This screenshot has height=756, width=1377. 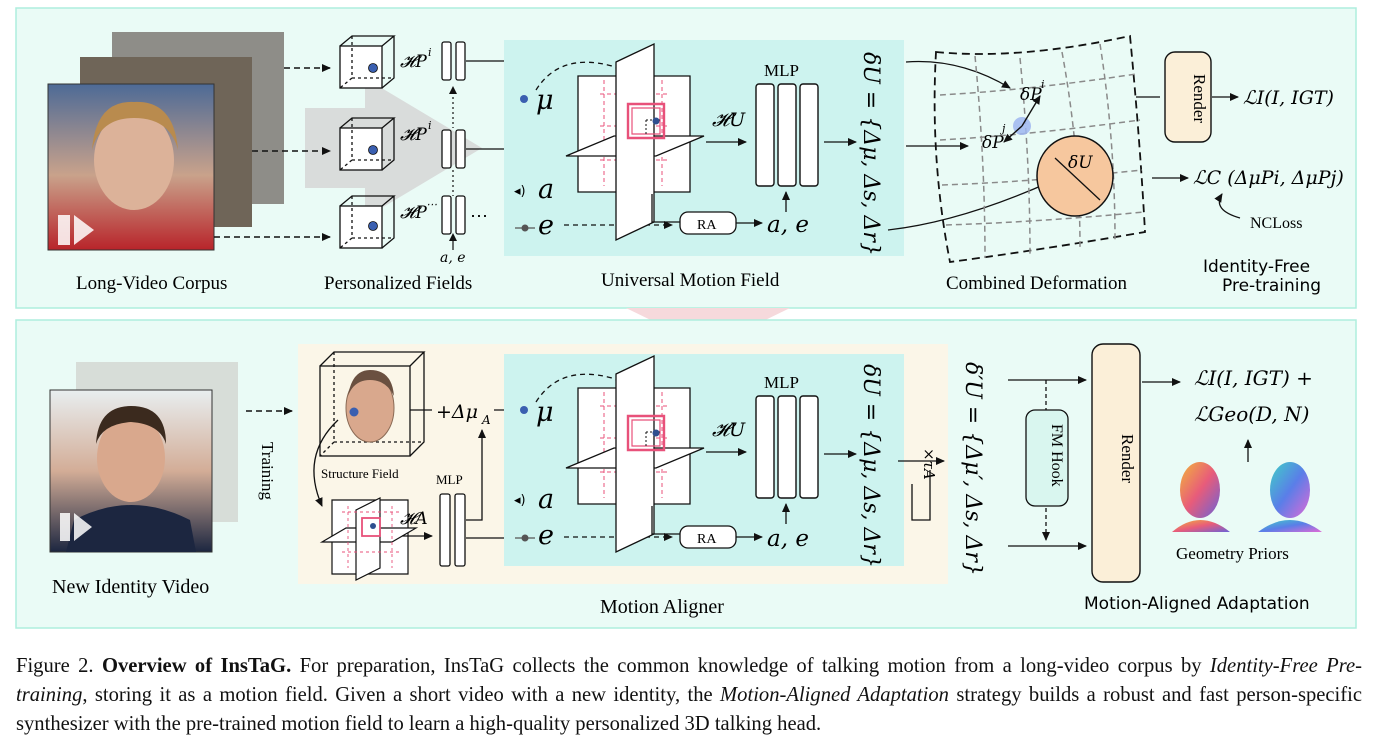 What do you see at coordinates (76, 230) in the screenshot?
I see `play-icon` at bounding box center [76, 230].